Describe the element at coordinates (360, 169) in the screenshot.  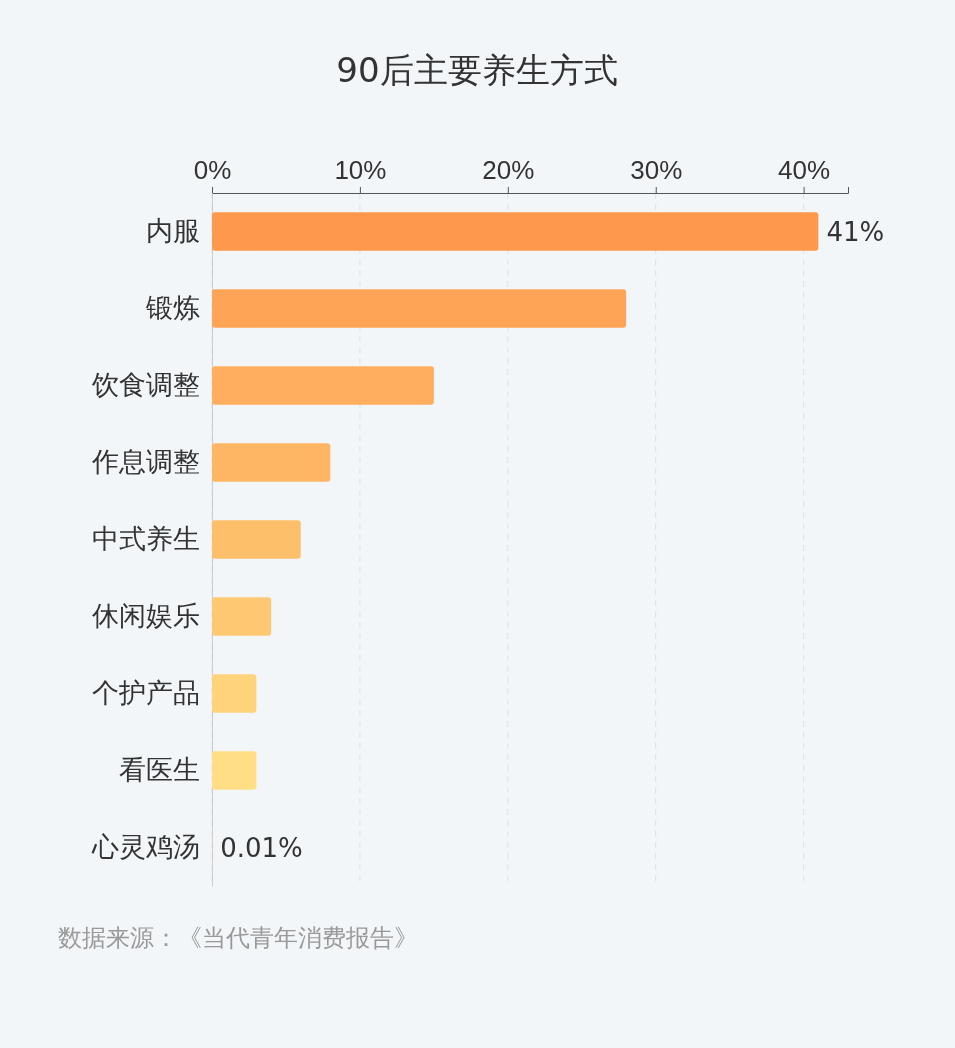
I see `x-tick-label: 10%` at that location.